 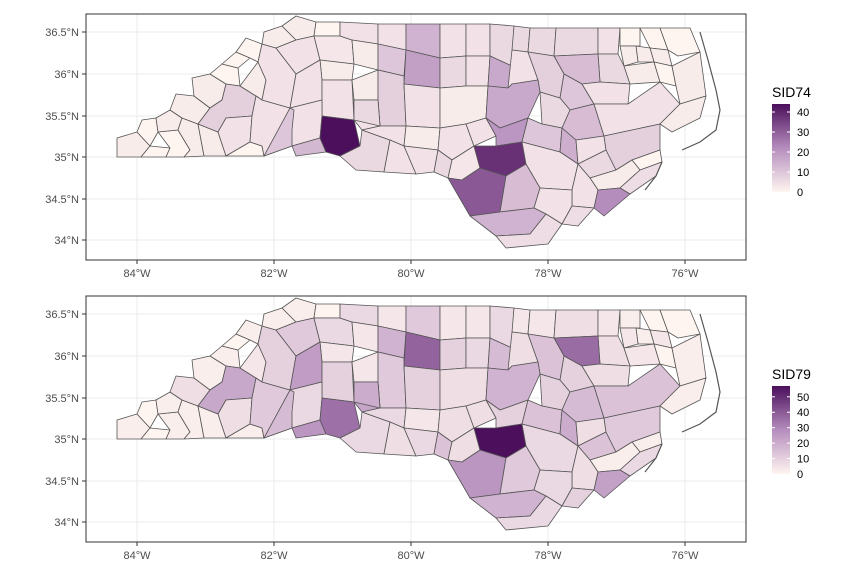 What do you see at coordinates (548, 274) in the screenshot?
I see `x-tick-label: 78°W` at bounding box center [548, 274].